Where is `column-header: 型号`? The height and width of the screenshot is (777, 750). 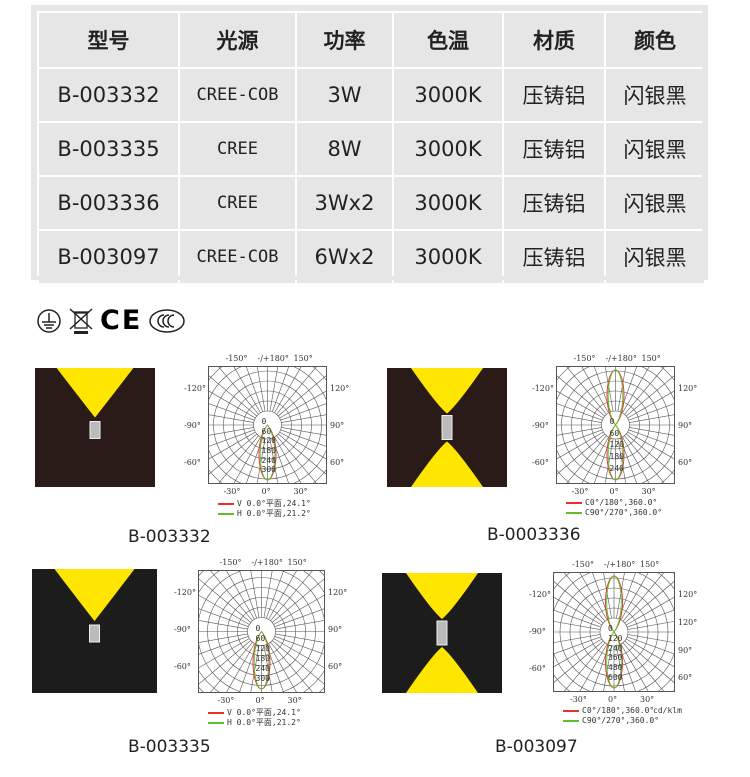
column-header: 型号 is located at coordinates (108, 40).